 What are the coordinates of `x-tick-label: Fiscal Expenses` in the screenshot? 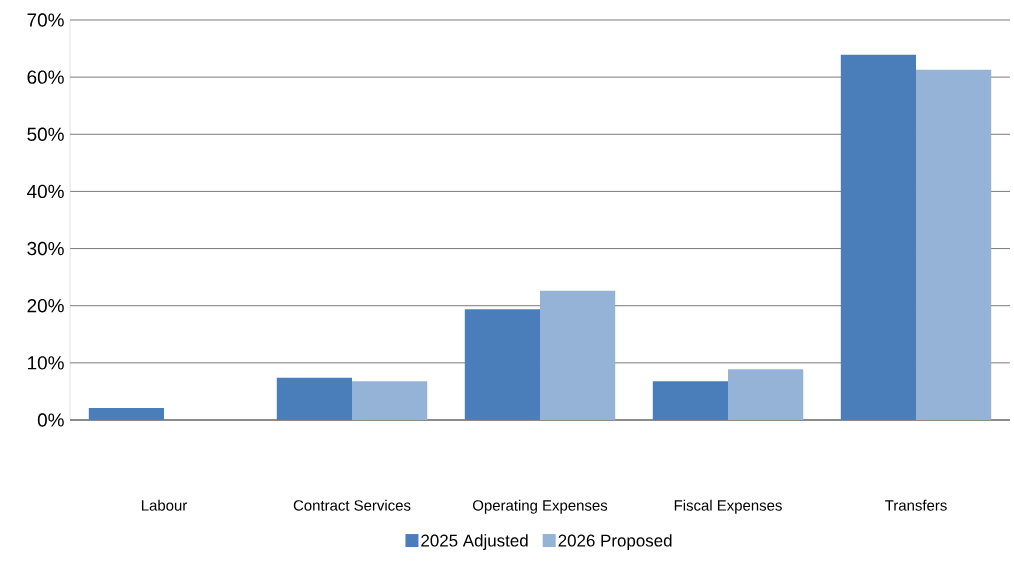 It's located at (728, 506).